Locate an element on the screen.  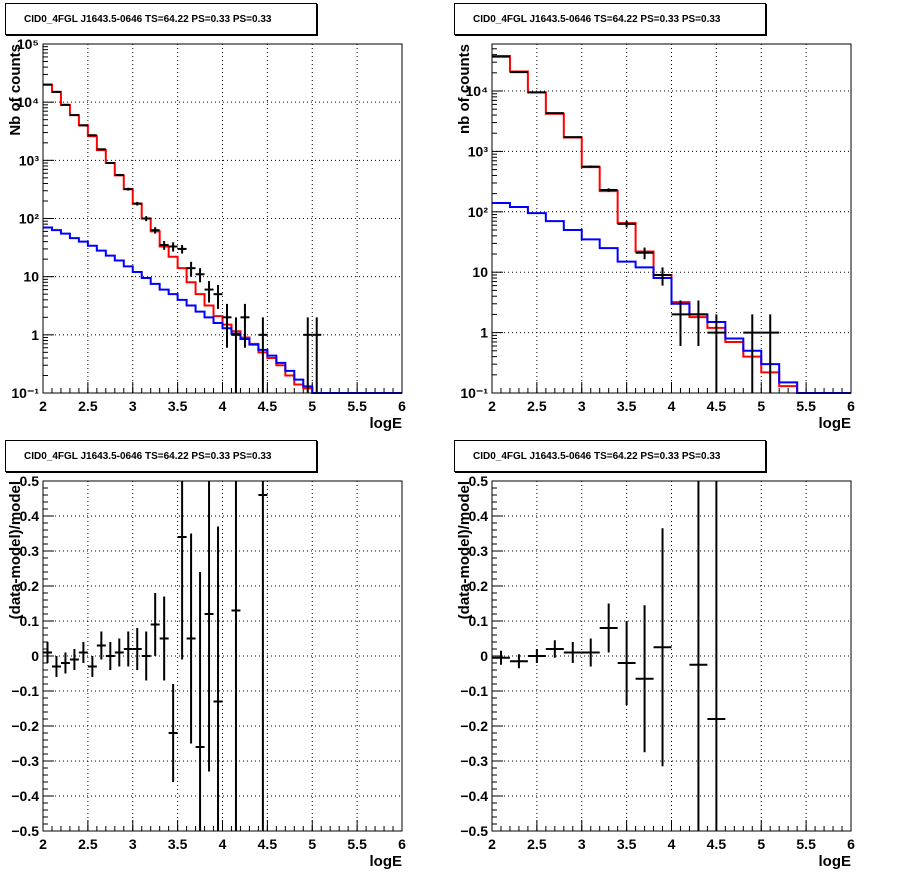
x-tick-label: 3.5 is located at coordinates (627, 844).